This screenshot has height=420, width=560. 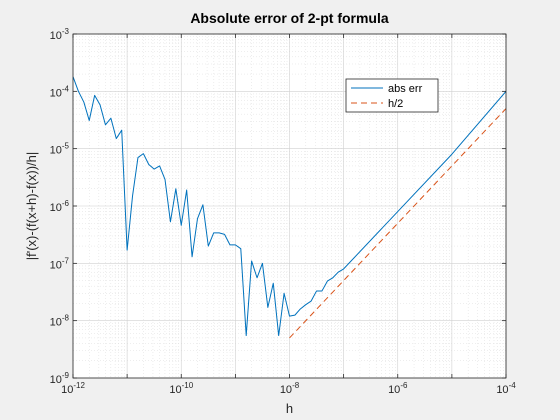 I want to click on y-tick-label: 10⁻³, so click(x=60, y=34).